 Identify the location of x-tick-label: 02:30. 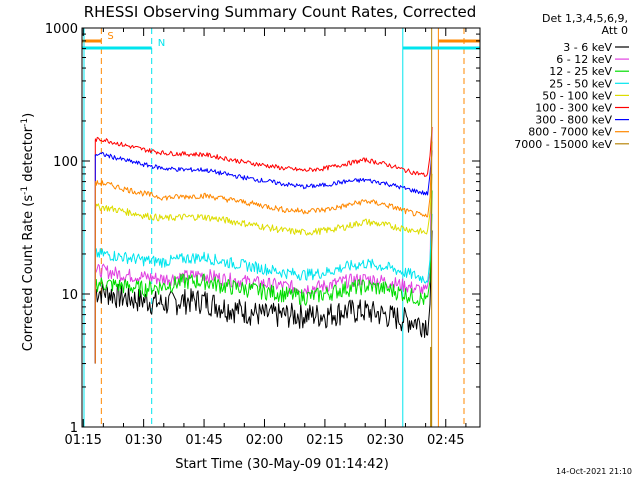
(385, 440).